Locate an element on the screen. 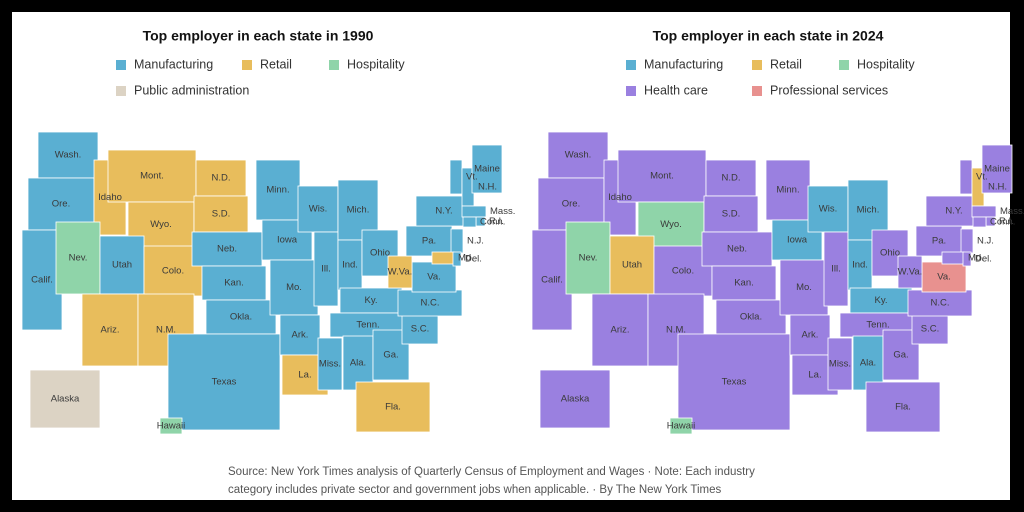 The height and width of the screenshot is (512, 1024). state-label: Texas is located at coordinates (224, 382).